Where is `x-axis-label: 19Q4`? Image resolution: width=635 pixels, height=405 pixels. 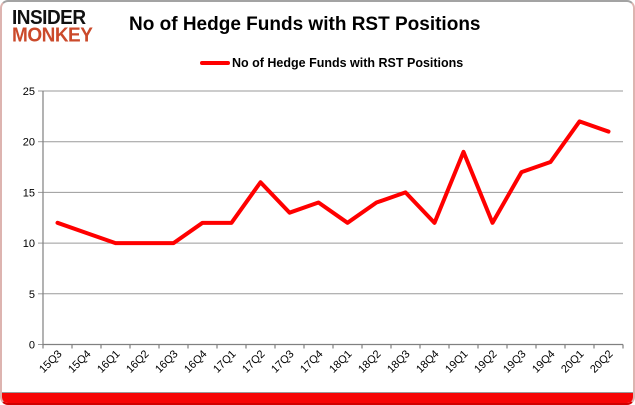
x-axis-label: 19Q4 is located at coordinates (544, 362).